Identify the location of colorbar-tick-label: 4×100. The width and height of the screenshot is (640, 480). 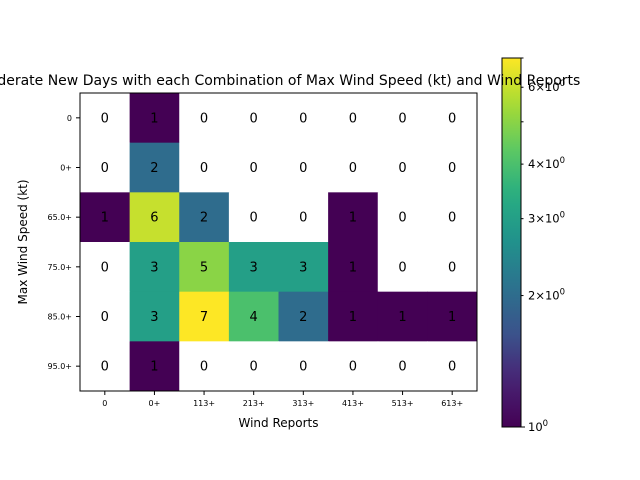
(546, 163).